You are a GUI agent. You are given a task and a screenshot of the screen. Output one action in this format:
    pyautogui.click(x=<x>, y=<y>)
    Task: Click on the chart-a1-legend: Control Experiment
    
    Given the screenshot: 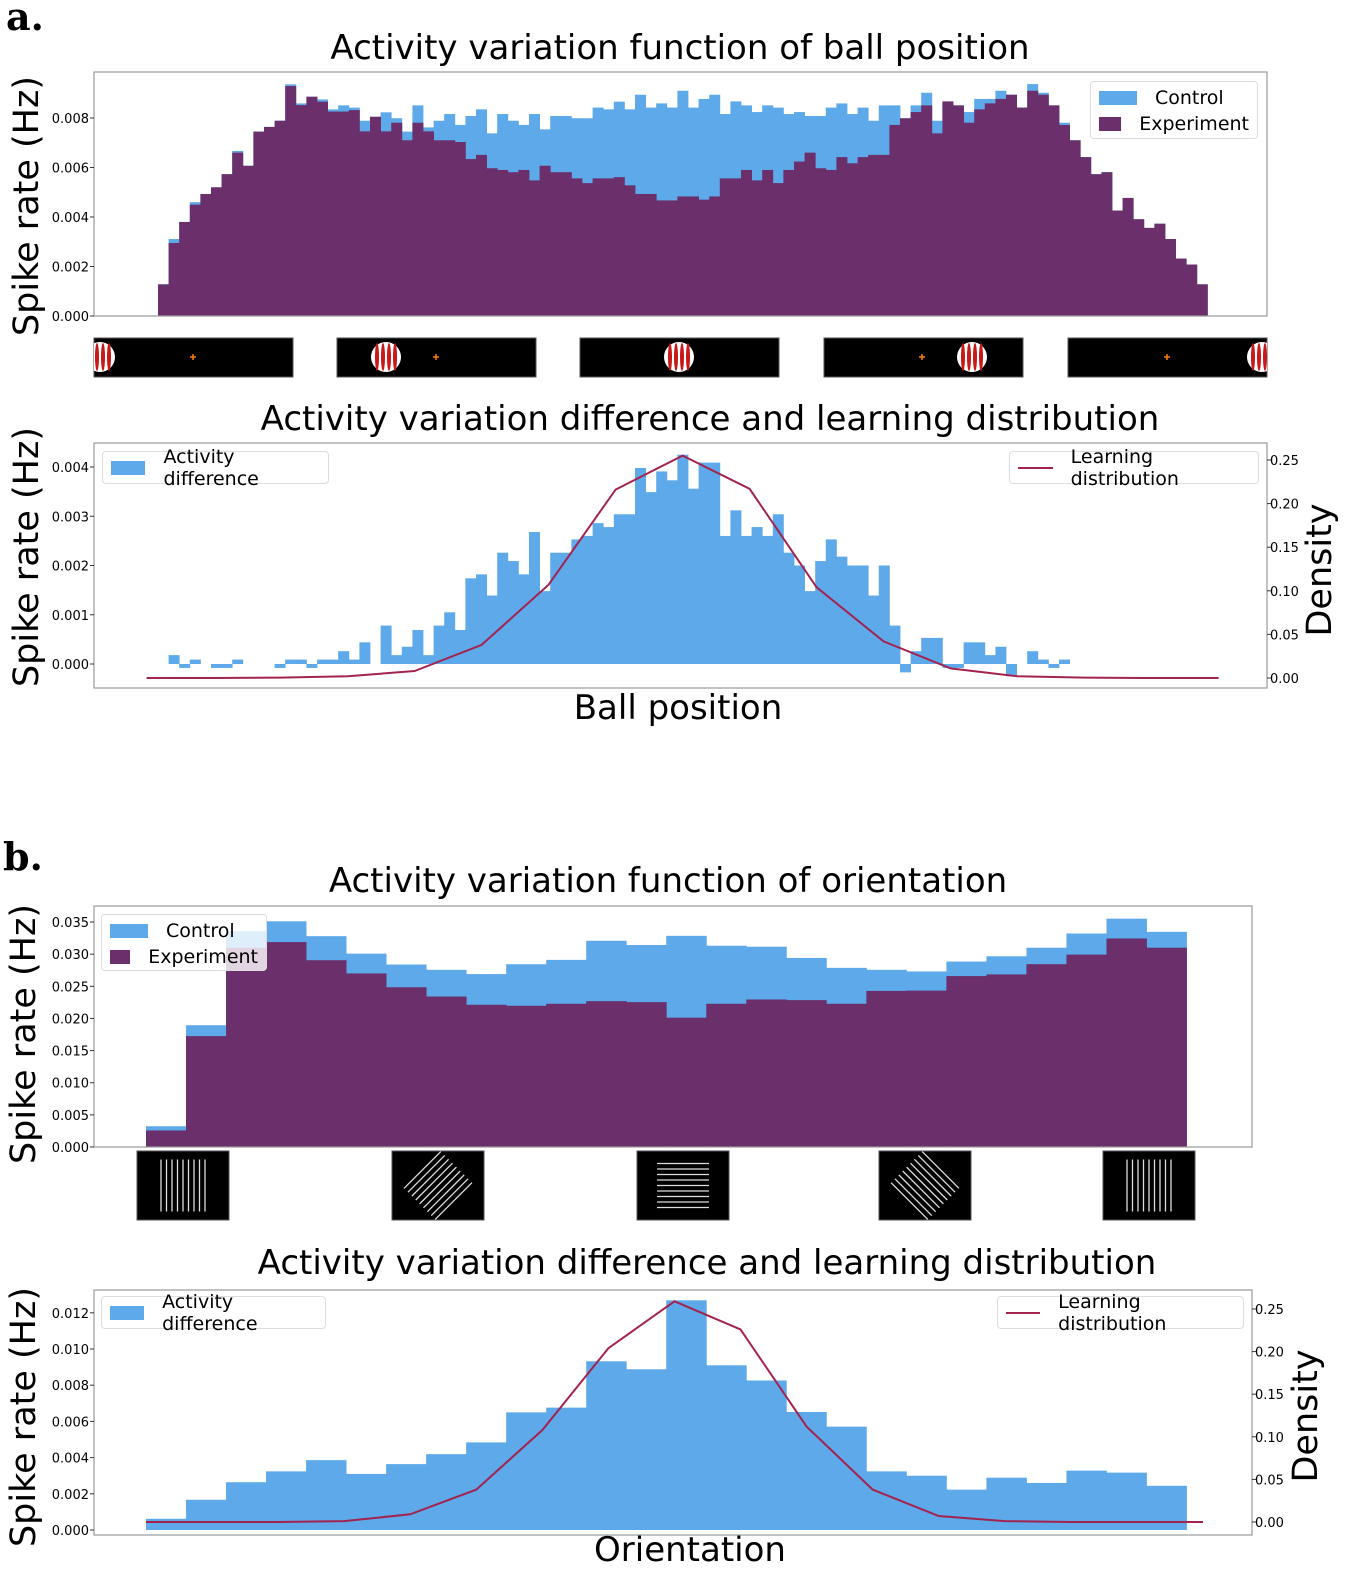 What is the action you would take?
    pyautogui.click(x=1174, y=110)
    